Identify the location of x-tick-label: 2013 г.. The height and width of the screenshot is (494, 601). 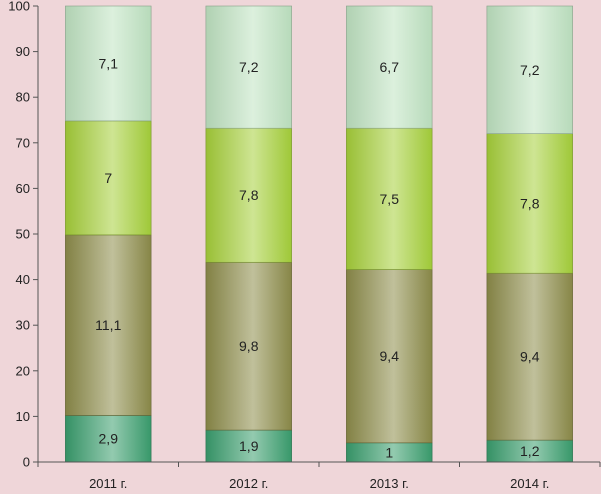
(389, 483).